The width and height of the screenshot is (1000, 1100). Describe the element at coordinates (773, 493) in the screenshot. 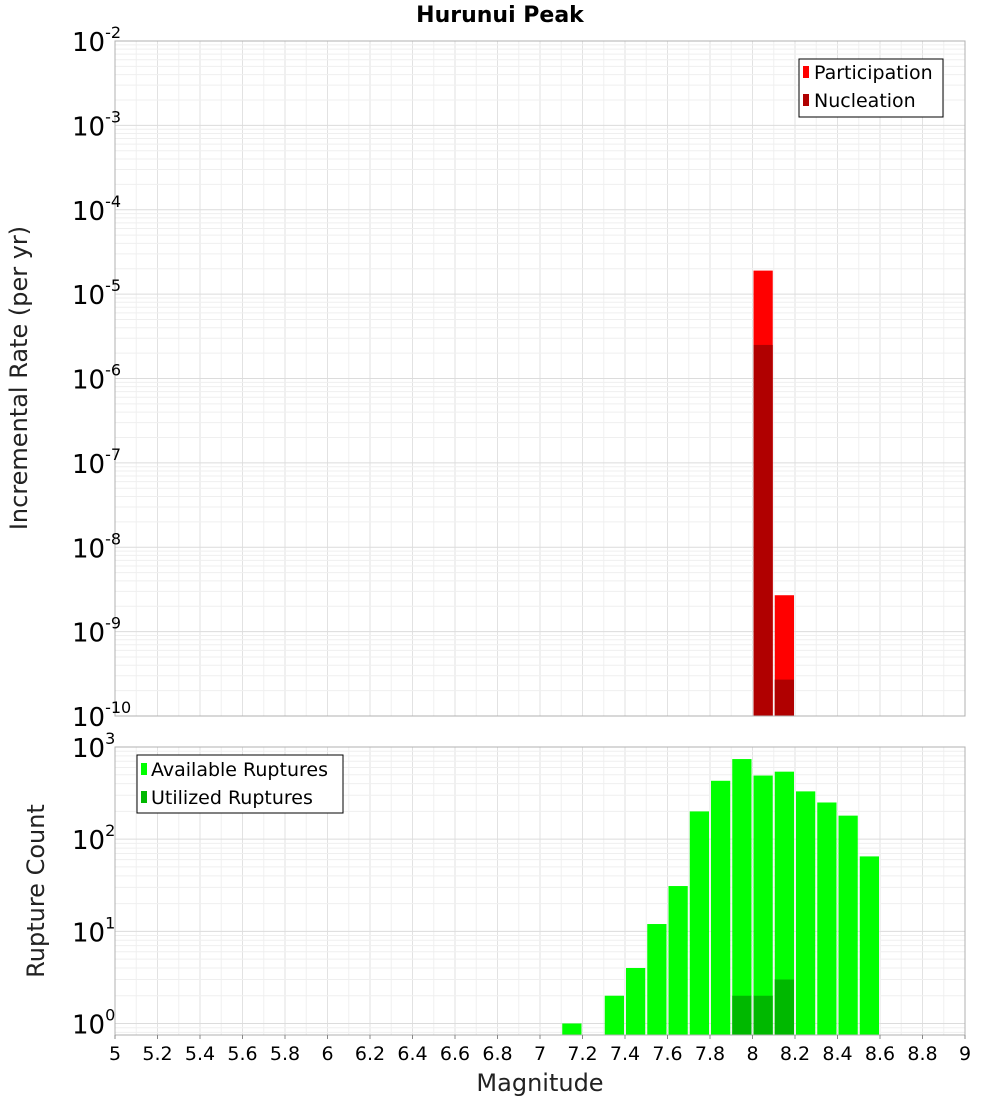

I see `rate-bars` at that location.